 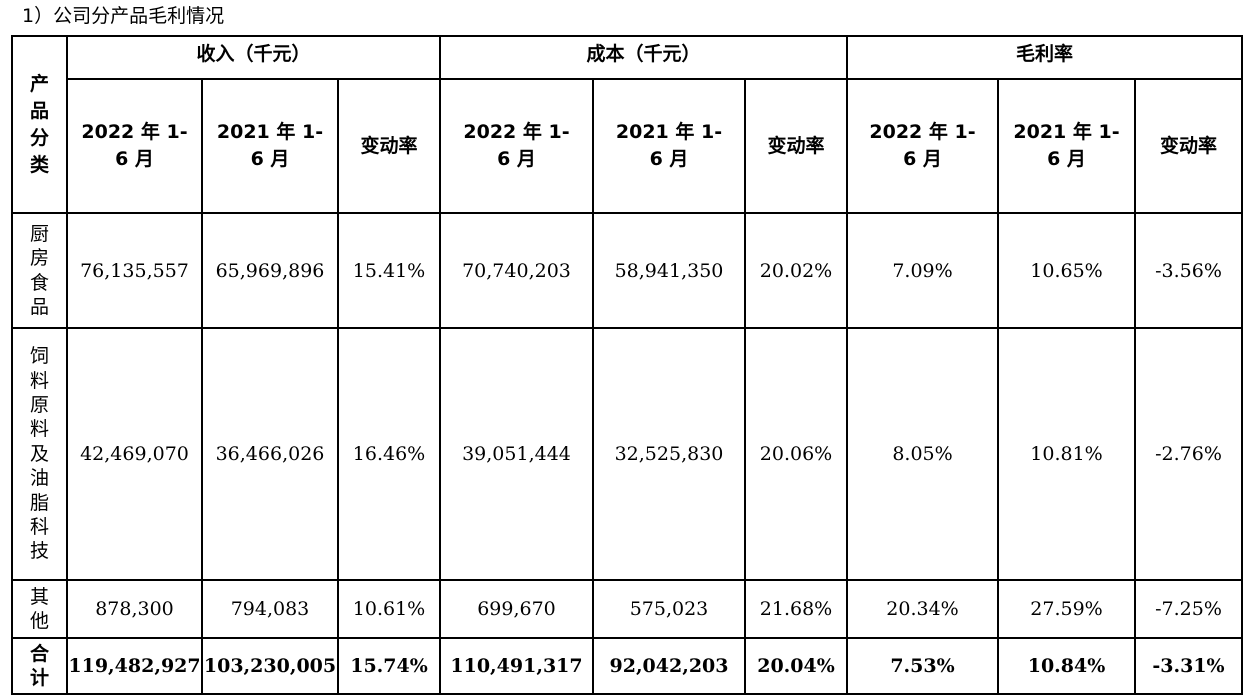 I want to click on cell-margin-2022: 7.09%, so click(x=922, y=270).